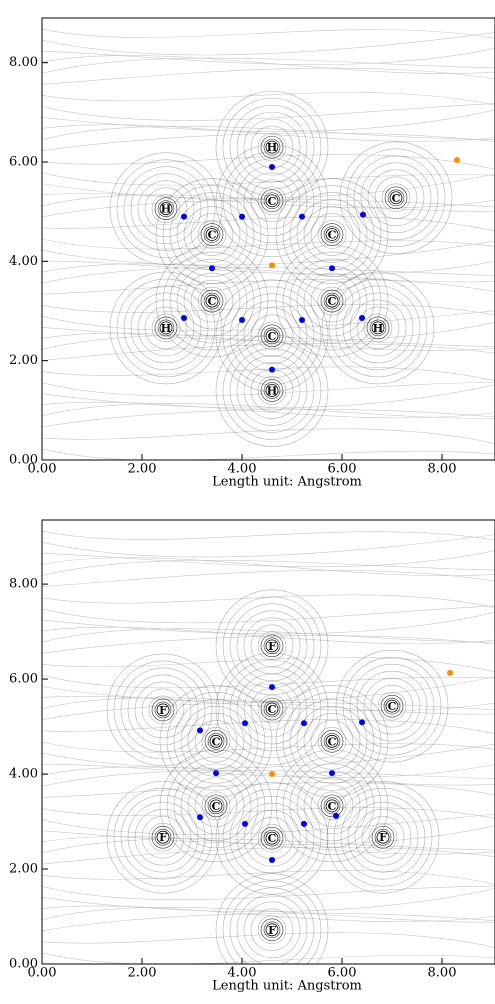 Image resolution: width=495 pixels, height=1004 pixels. I want to click on x-tick-label: 2.00, so click(142, 469).